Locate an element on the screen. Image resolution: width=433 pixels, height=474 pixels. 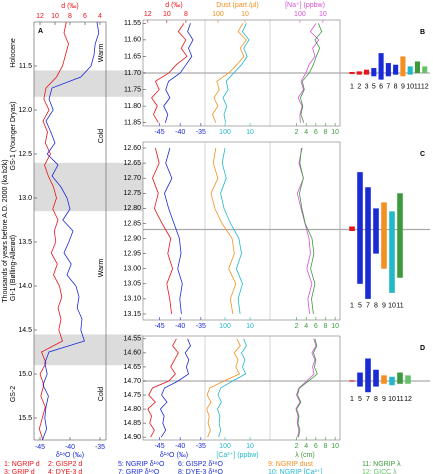
y-tick-label: 12.0 is located at coordinates (25, 110).